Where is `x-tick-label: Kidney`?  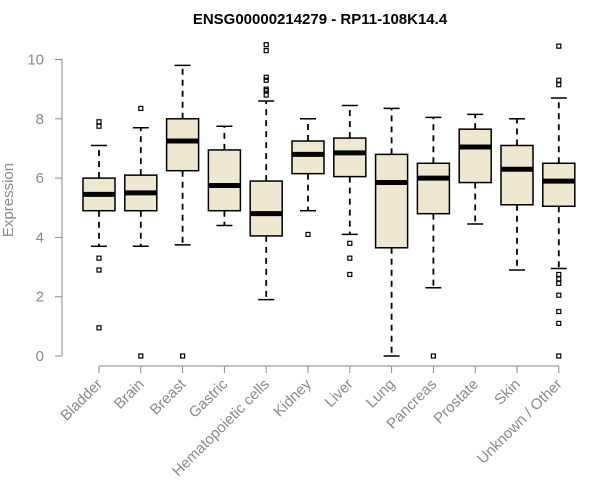
x-tick-label: Kidney is located at coordinates (292, 397).